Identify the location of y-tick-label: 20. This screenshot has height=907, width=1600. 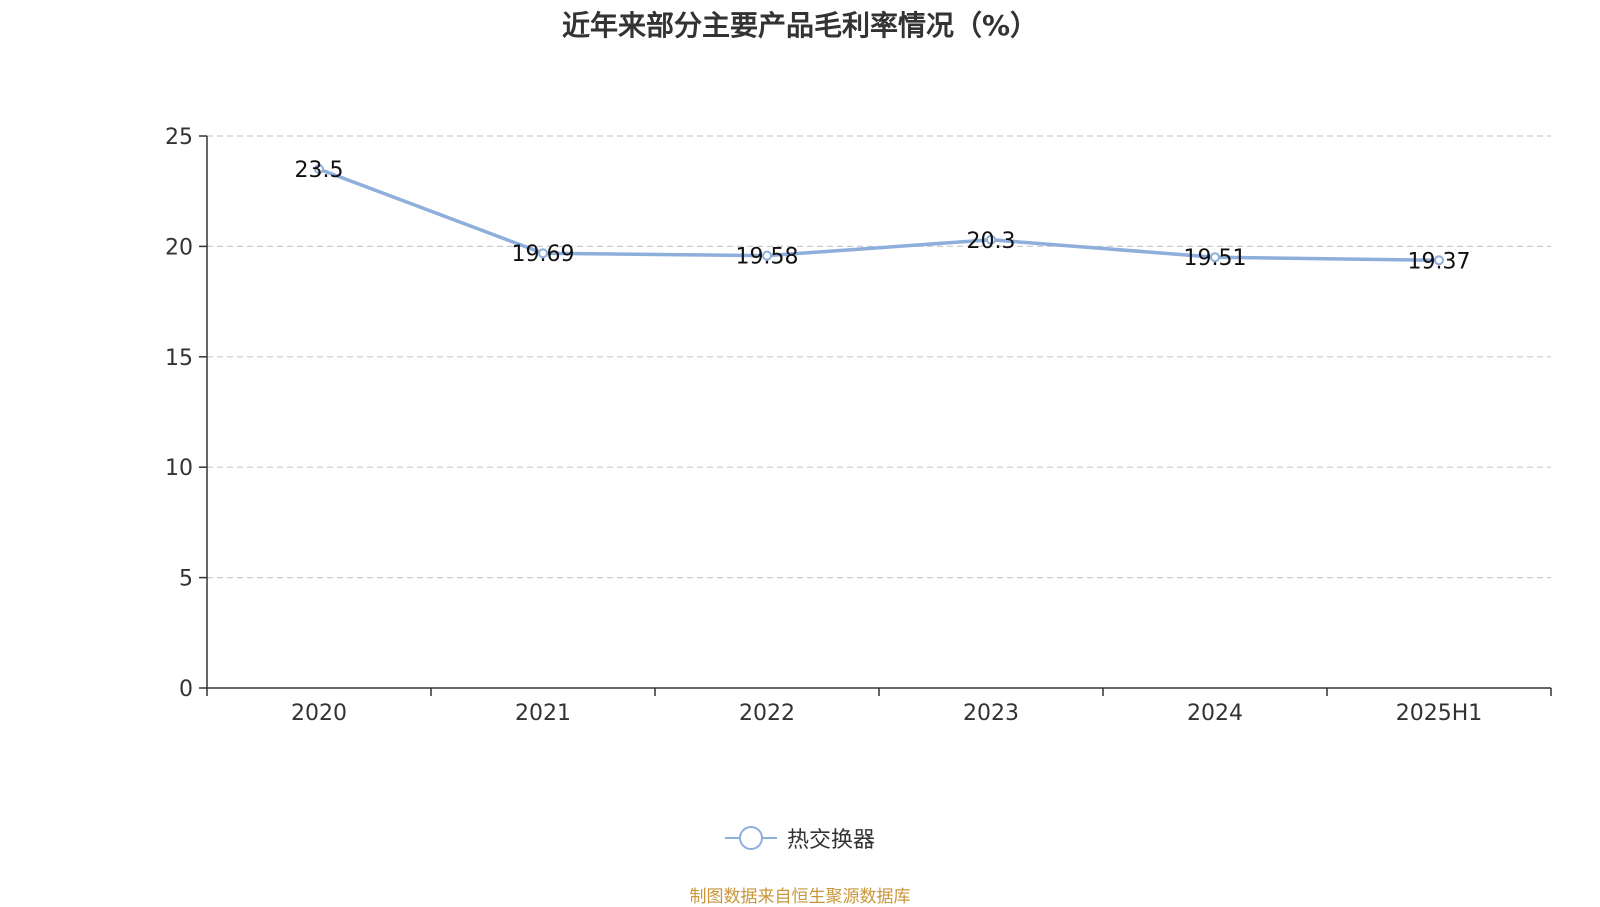
(179, 247).